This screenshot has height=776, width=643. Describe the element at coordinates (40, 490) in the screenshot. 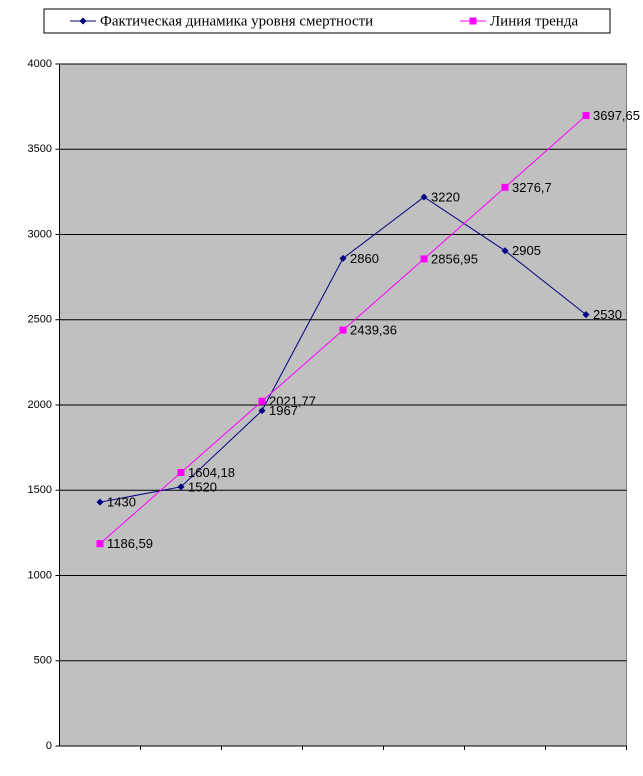

I see `y-tick-label: 1500` at that location.